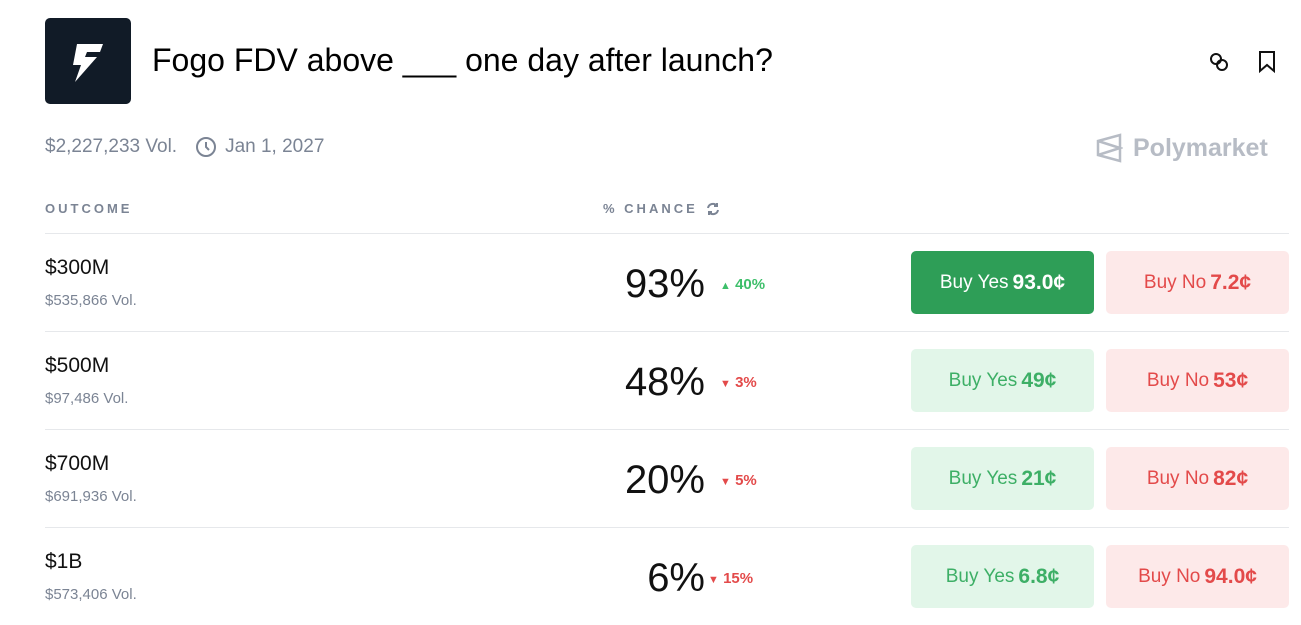  Describe the element at coordinates (64, 561) in the screenshot. I see `outcome-name: $1B` at that location.